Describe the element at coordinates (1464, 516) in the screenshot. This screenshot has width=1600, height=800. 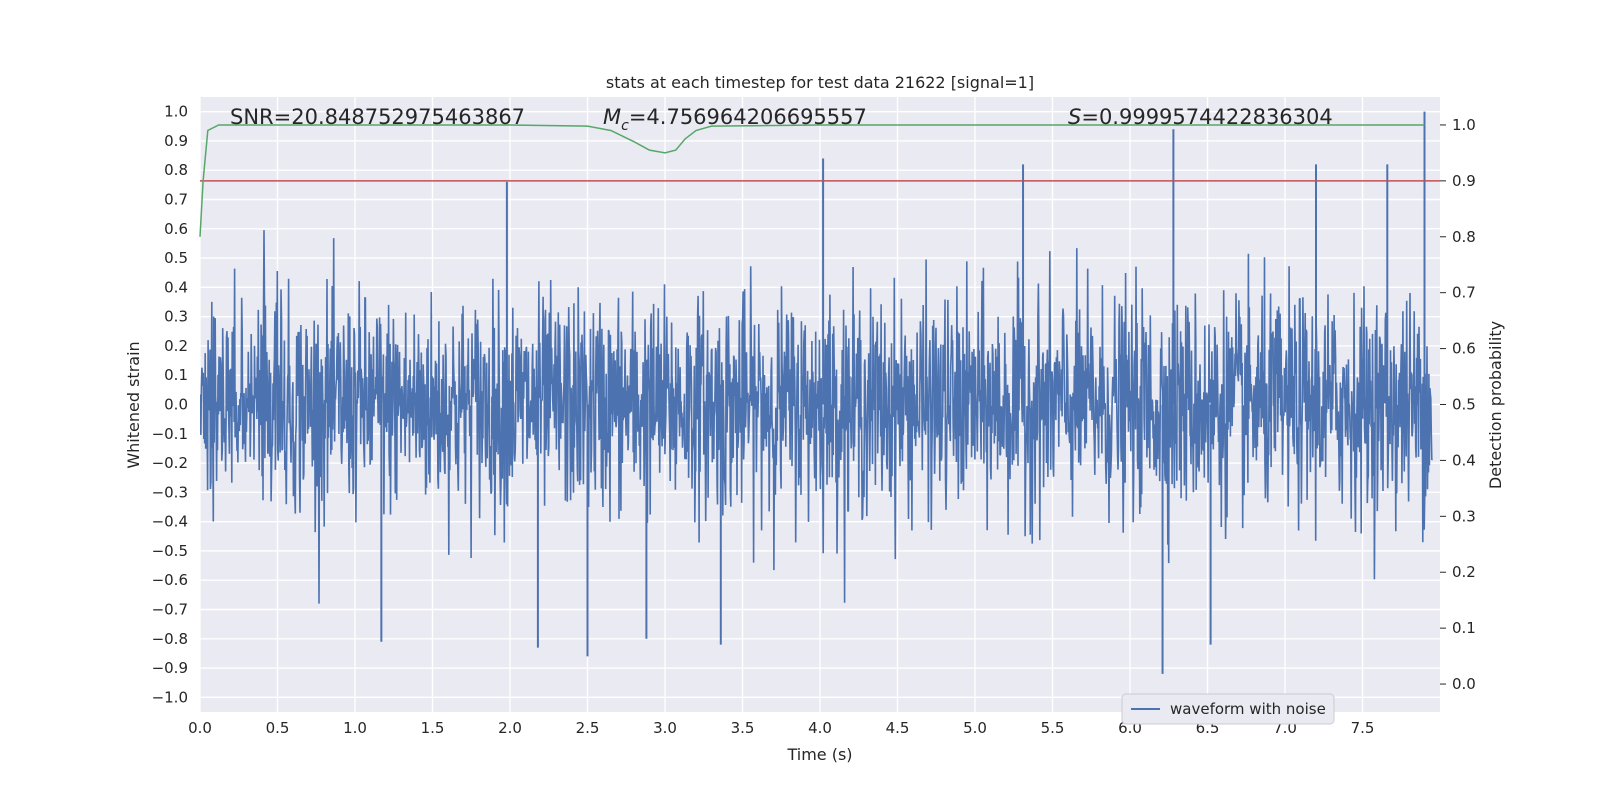
I see `y-right-tick-label: 0.3` at that location.